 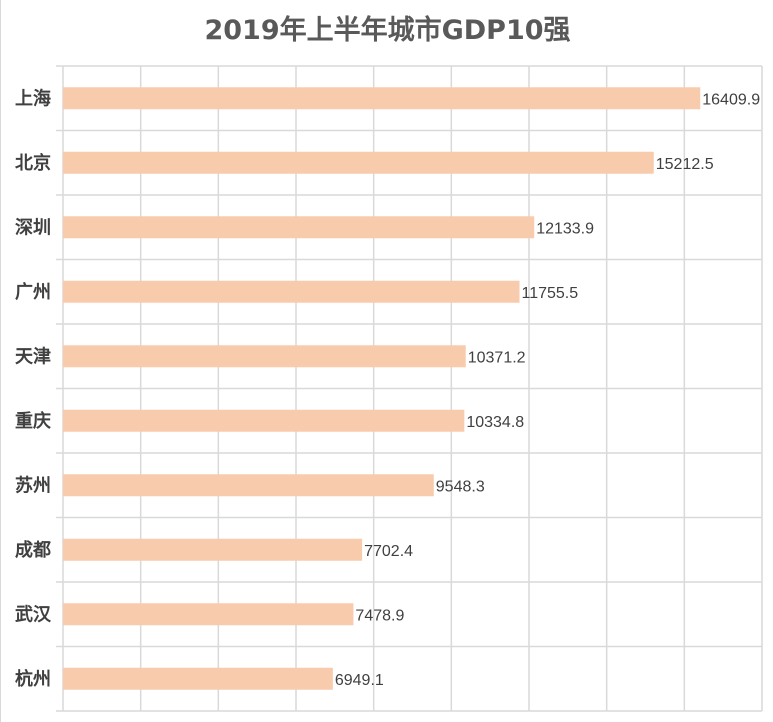 I want to click on category-label: 深圳, so click(x=33, y=227).